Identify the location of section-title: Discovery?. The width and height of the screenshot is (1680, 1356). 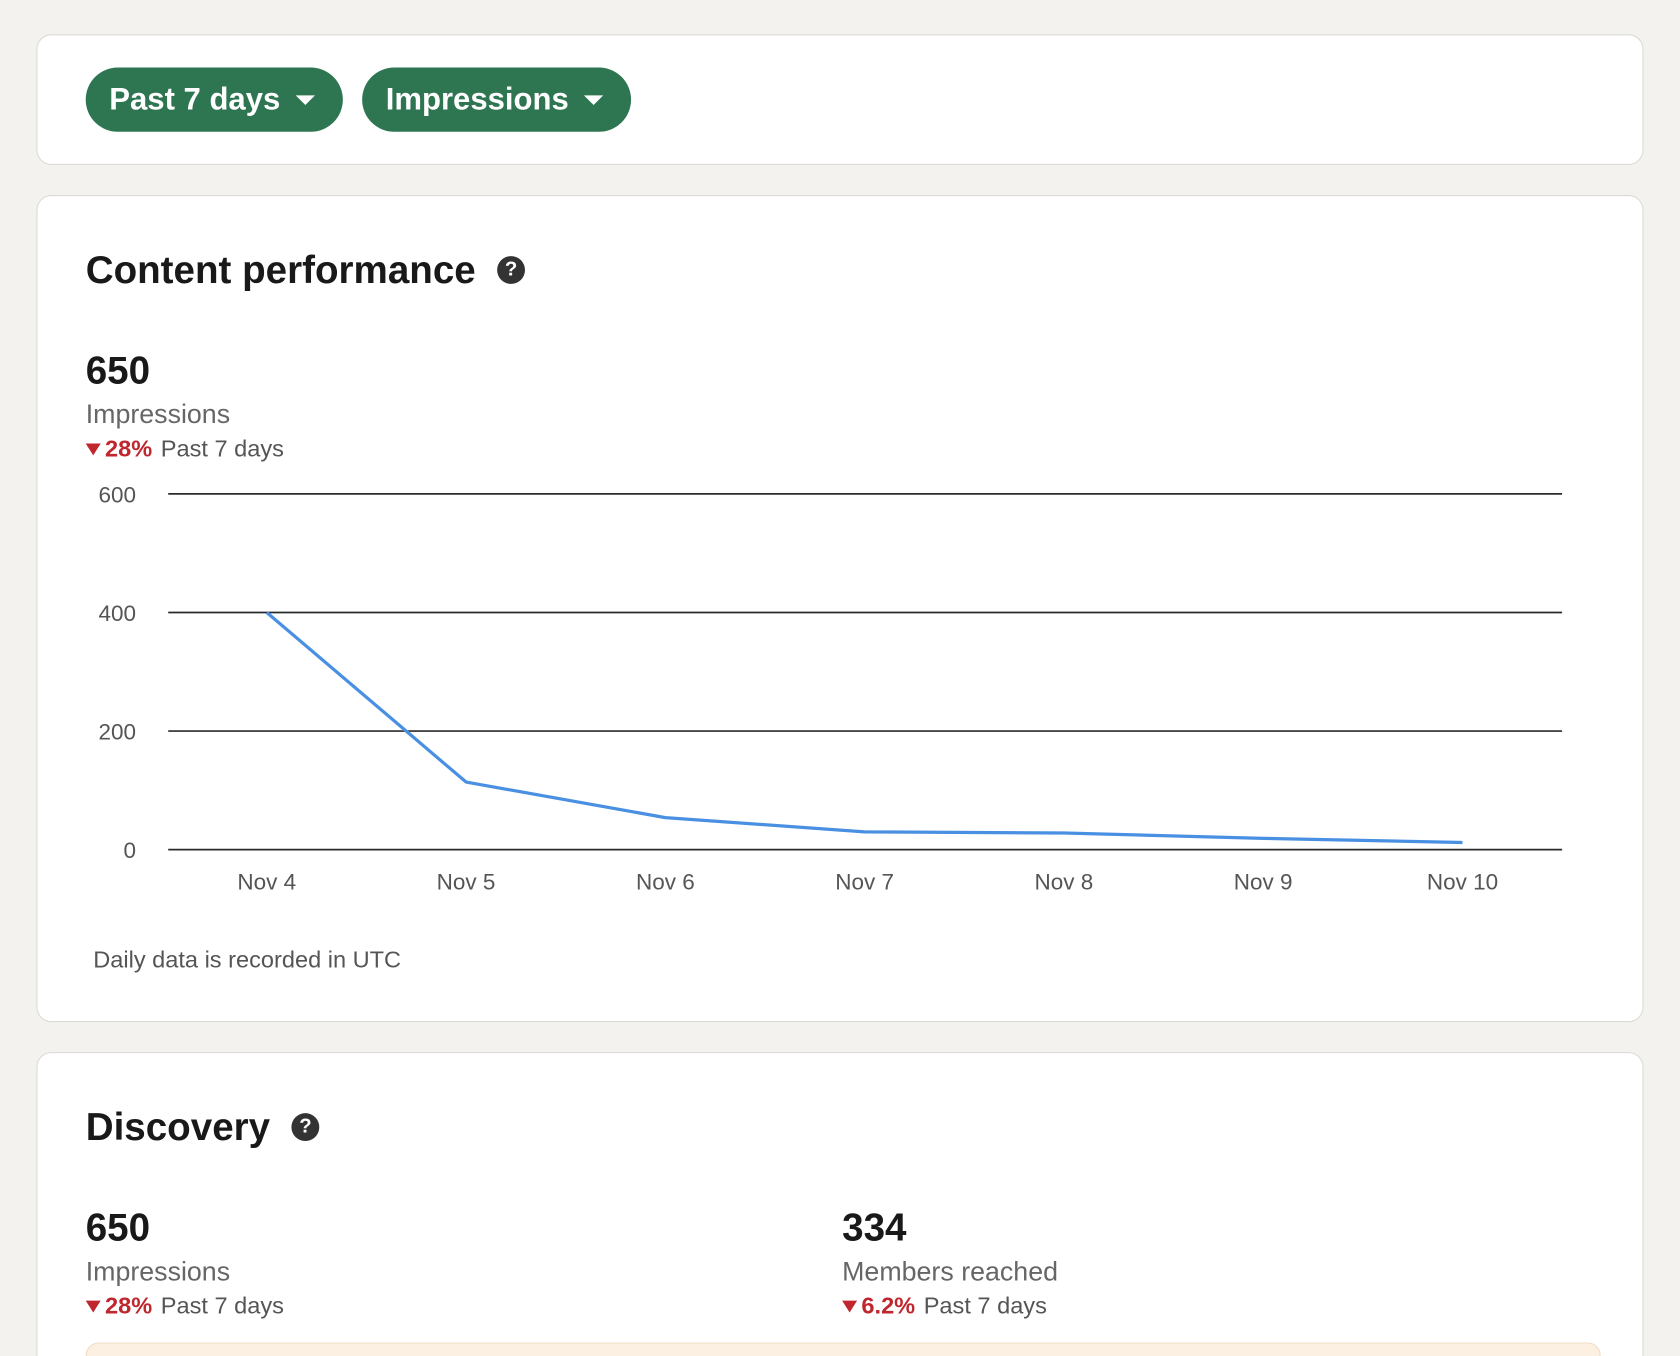
(203, 1127).